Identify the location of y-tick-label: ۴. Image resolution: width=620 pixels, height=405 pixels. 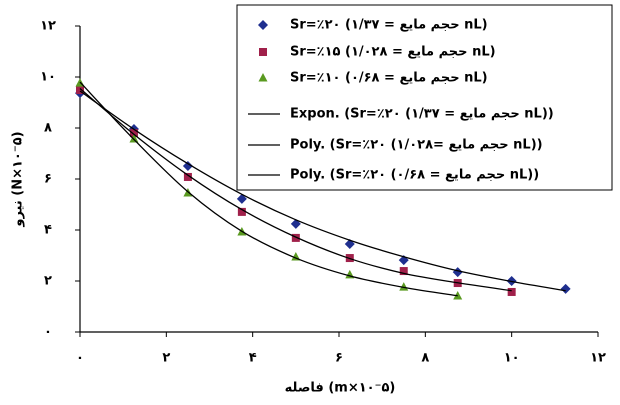
(48, 230).